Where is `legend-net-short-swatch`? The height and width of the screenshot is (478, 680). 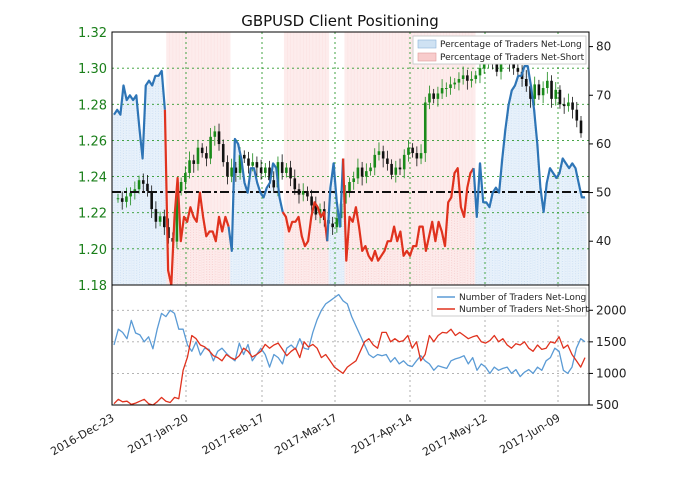 legend-net-short-swatch is located at coordinates (427, 57).